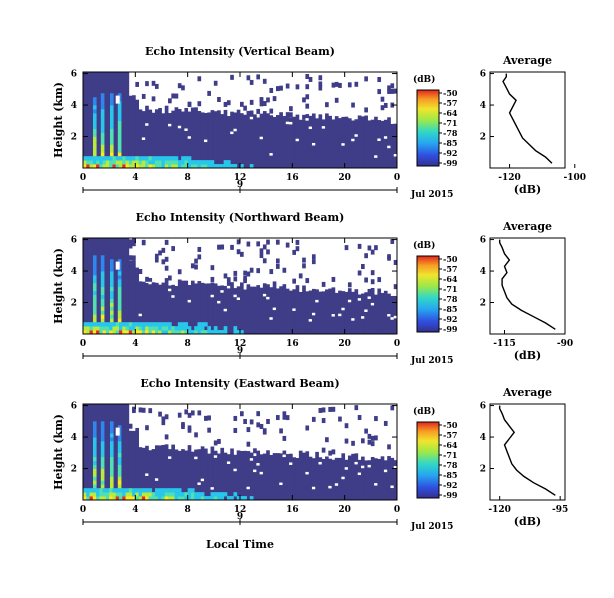  I want to click on colorbar-unit: (dB), so click(424, 79).